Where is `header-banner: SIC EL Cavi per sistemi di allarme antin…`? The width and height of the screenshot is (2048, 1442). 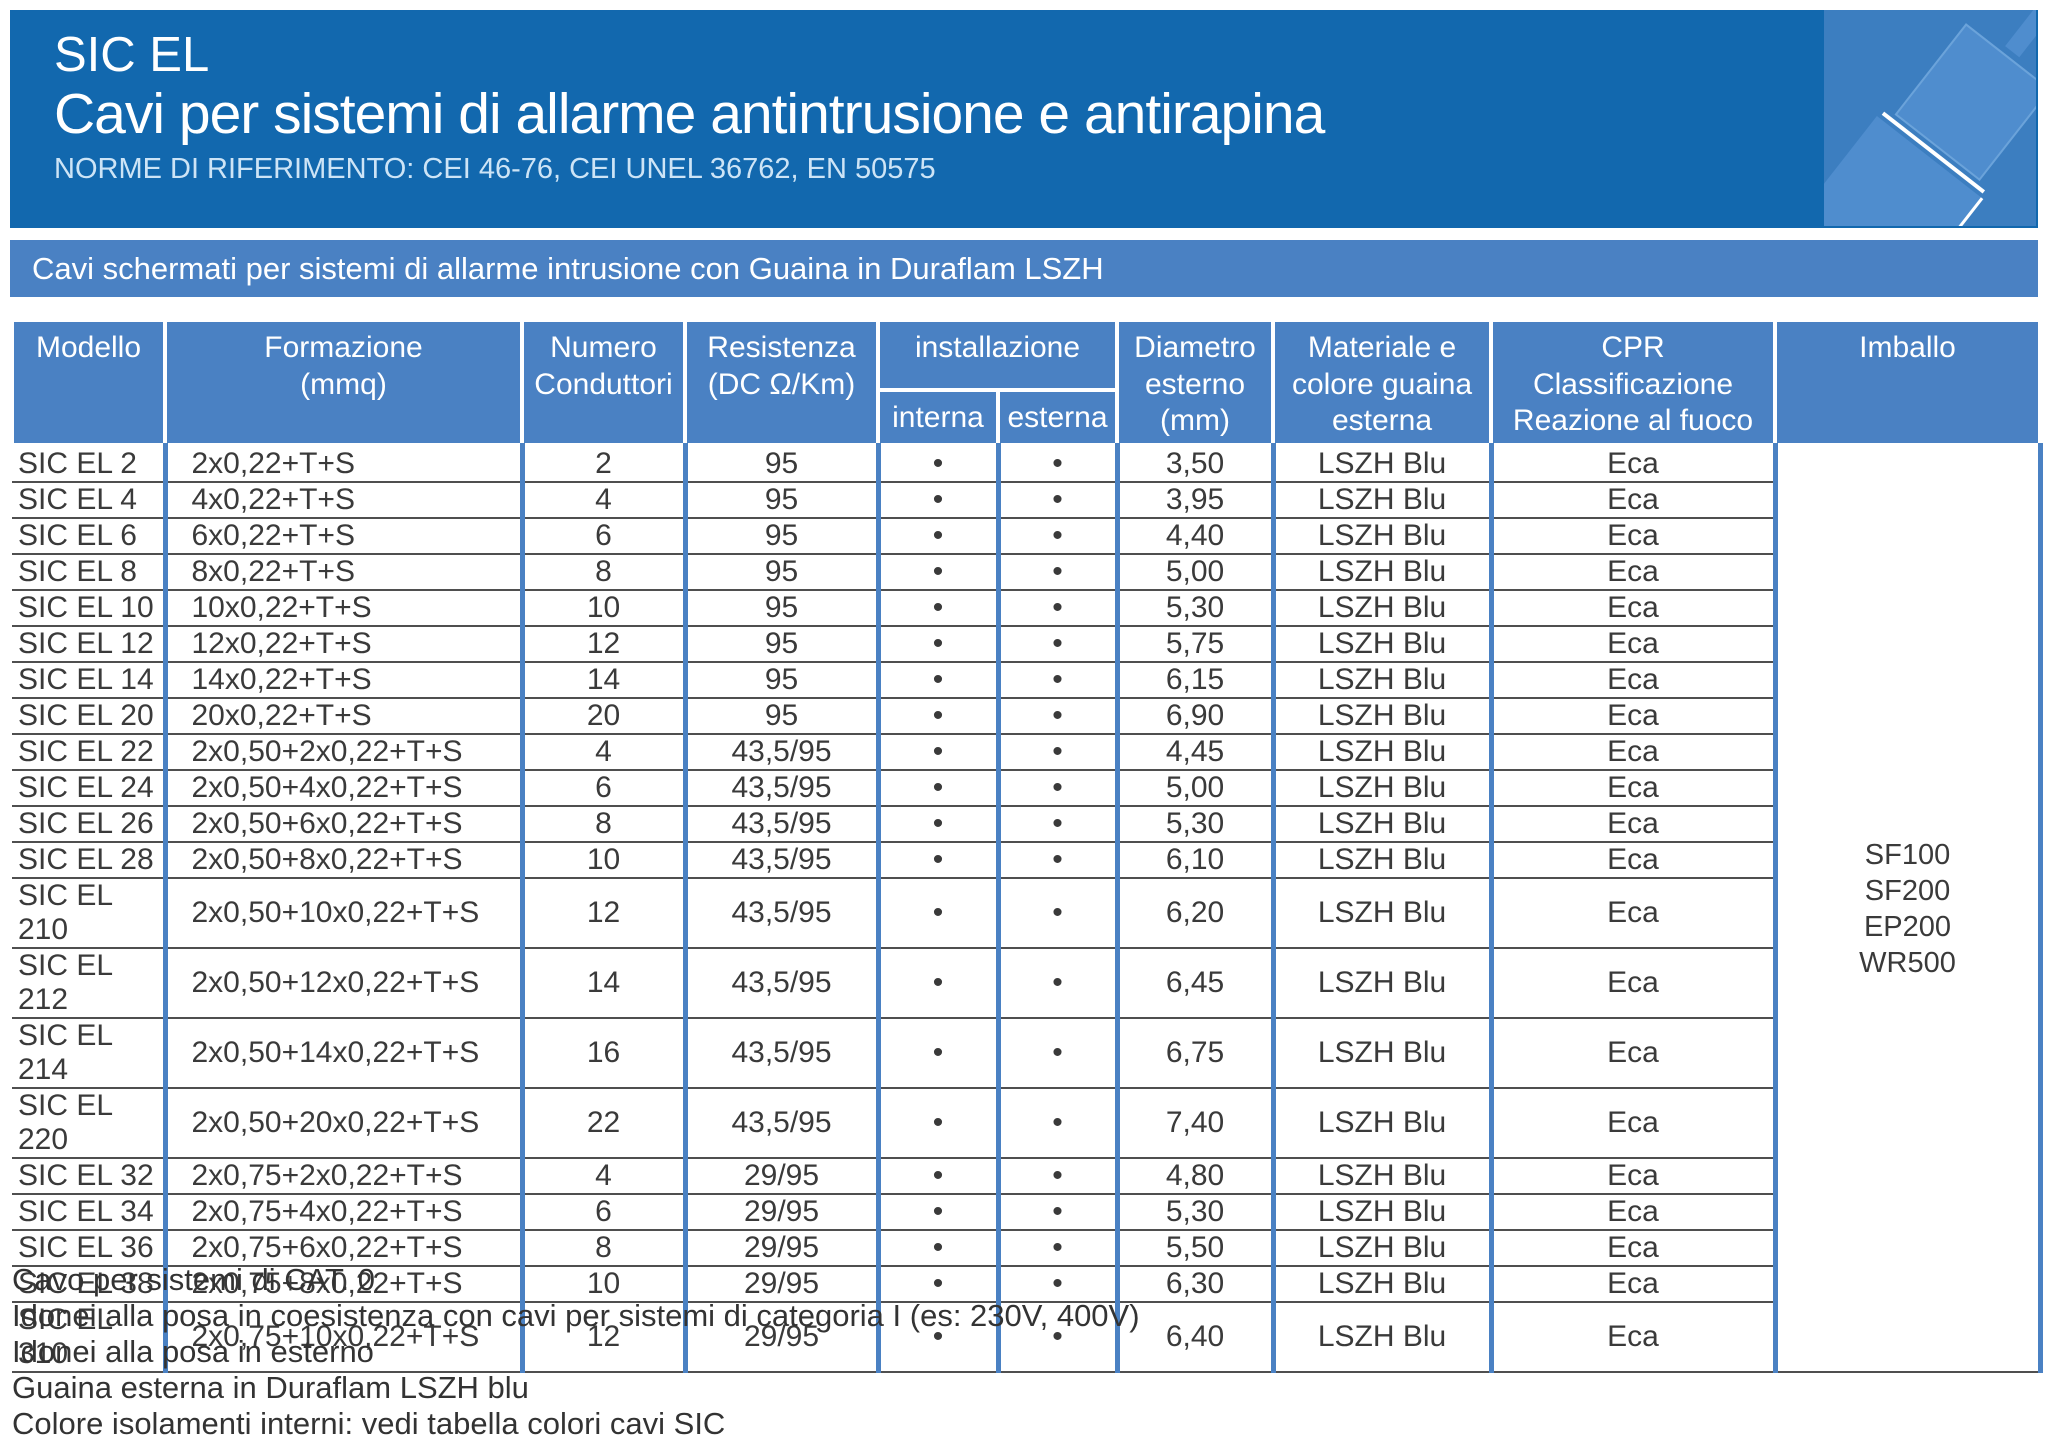 header-banner: SIC EL Cavi per sistemi di allarme antin… is located at coordinates (1024, 119).